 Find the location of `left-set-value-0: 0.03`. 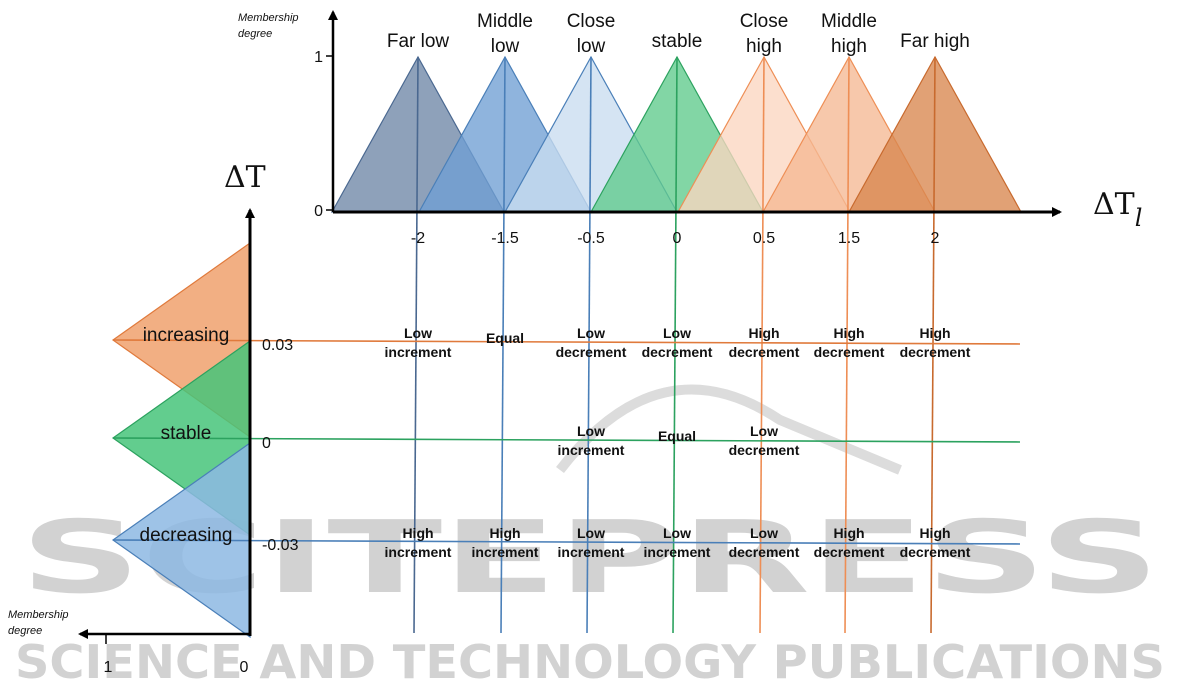

left-set-value-0: 0.03 is located at coordinates (277, 345).